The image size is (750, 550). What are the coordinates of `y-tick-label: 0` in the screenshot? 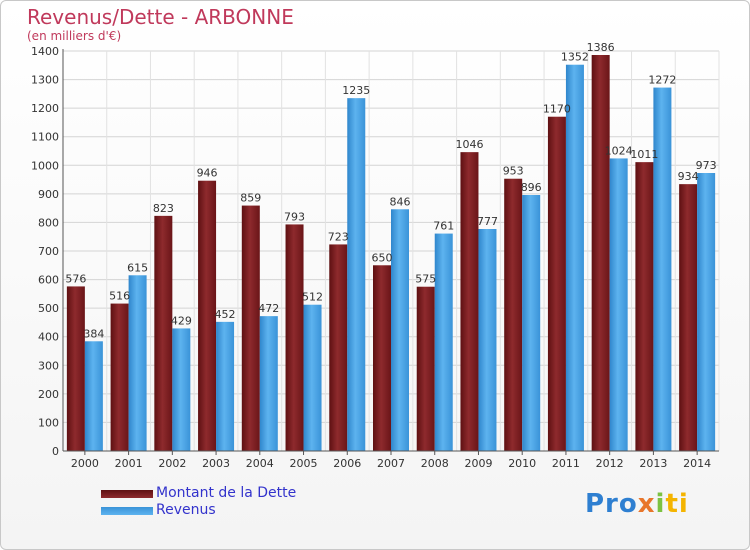 It's located at (55, 451).